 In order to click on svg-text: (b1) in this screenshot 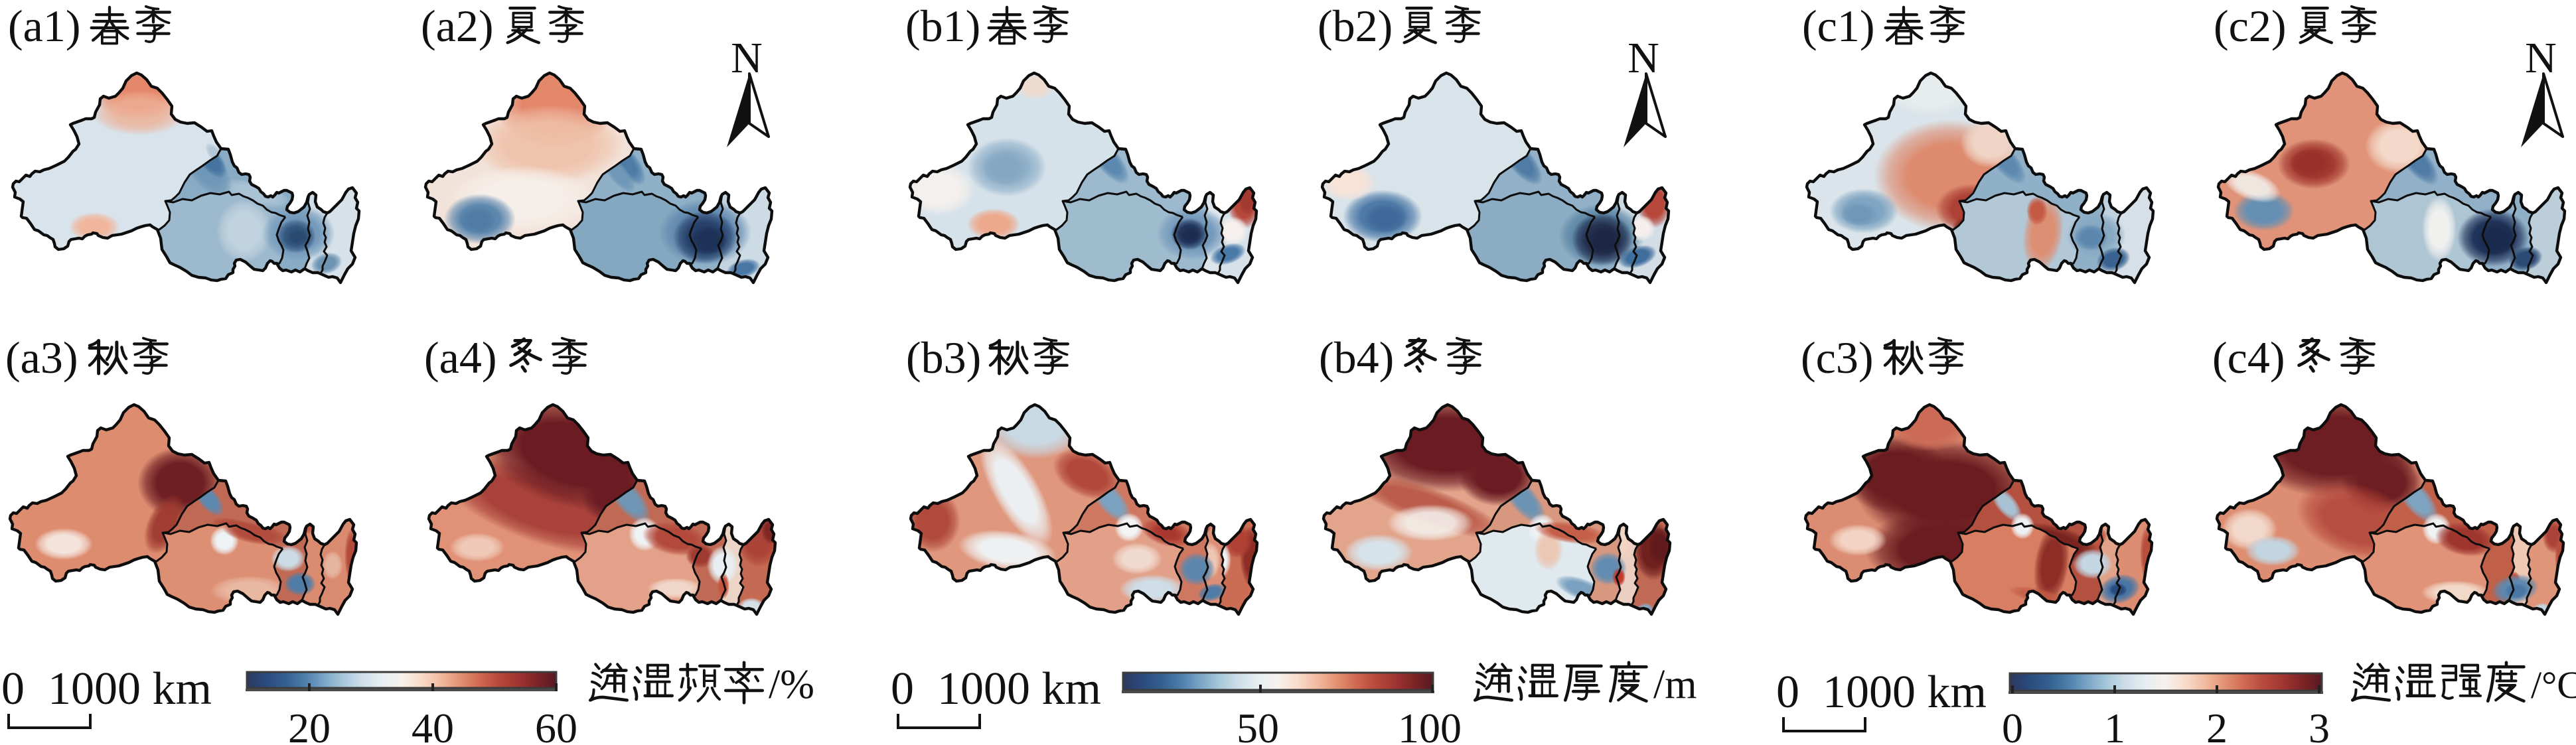, I will do `click(943, 26)`.